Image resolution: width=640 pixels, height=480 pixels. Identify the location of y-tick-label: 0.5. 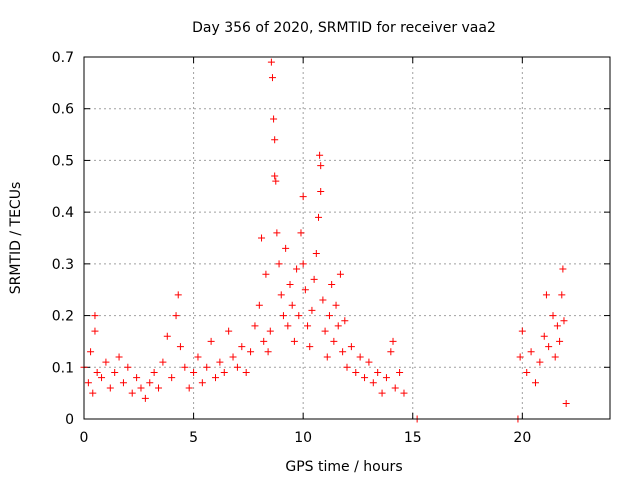
(63, 161).